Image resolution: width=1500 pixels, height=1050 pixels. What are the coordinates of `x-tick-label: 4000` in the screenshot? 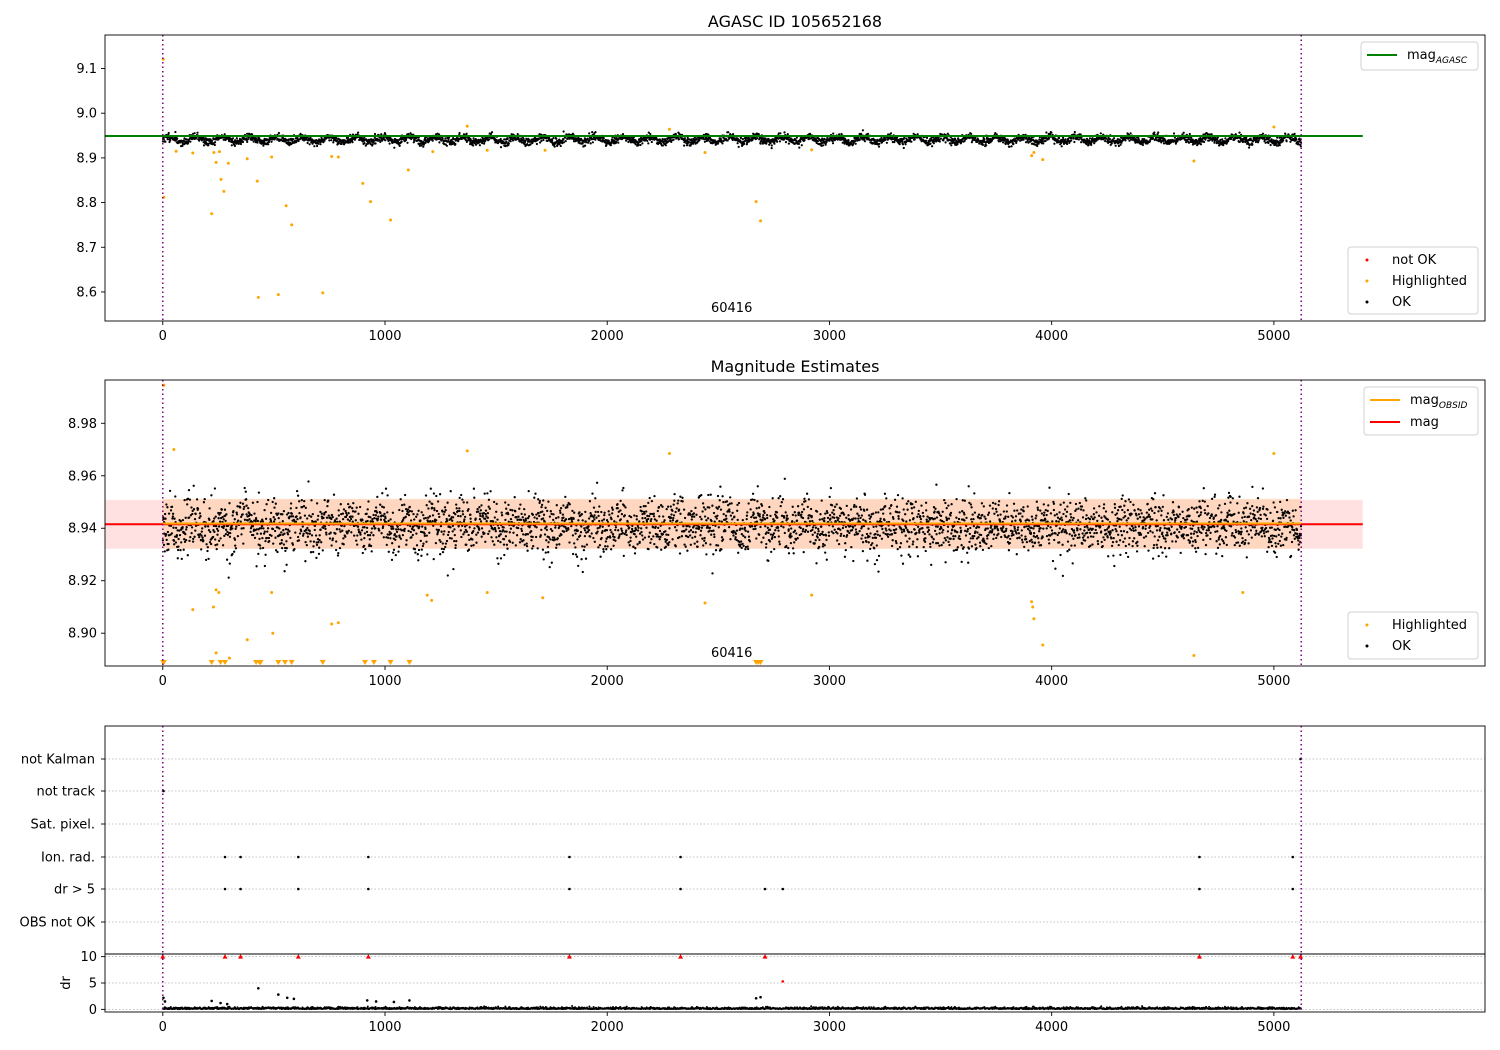 It's located at (1051, 336).